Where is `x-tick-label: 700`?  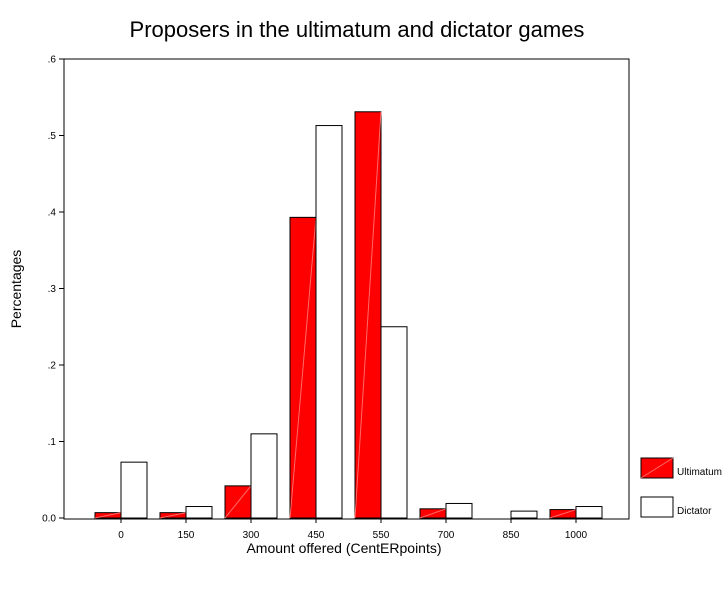 x-tick-label: 700 is located at coordinates (446, 535).